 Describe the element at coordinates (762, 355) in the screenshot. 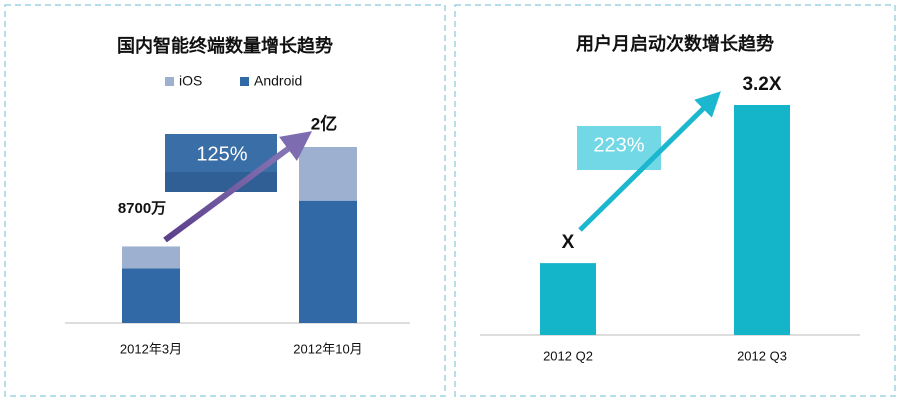

I see `x-tick-label: 2012 Q3` at that location.